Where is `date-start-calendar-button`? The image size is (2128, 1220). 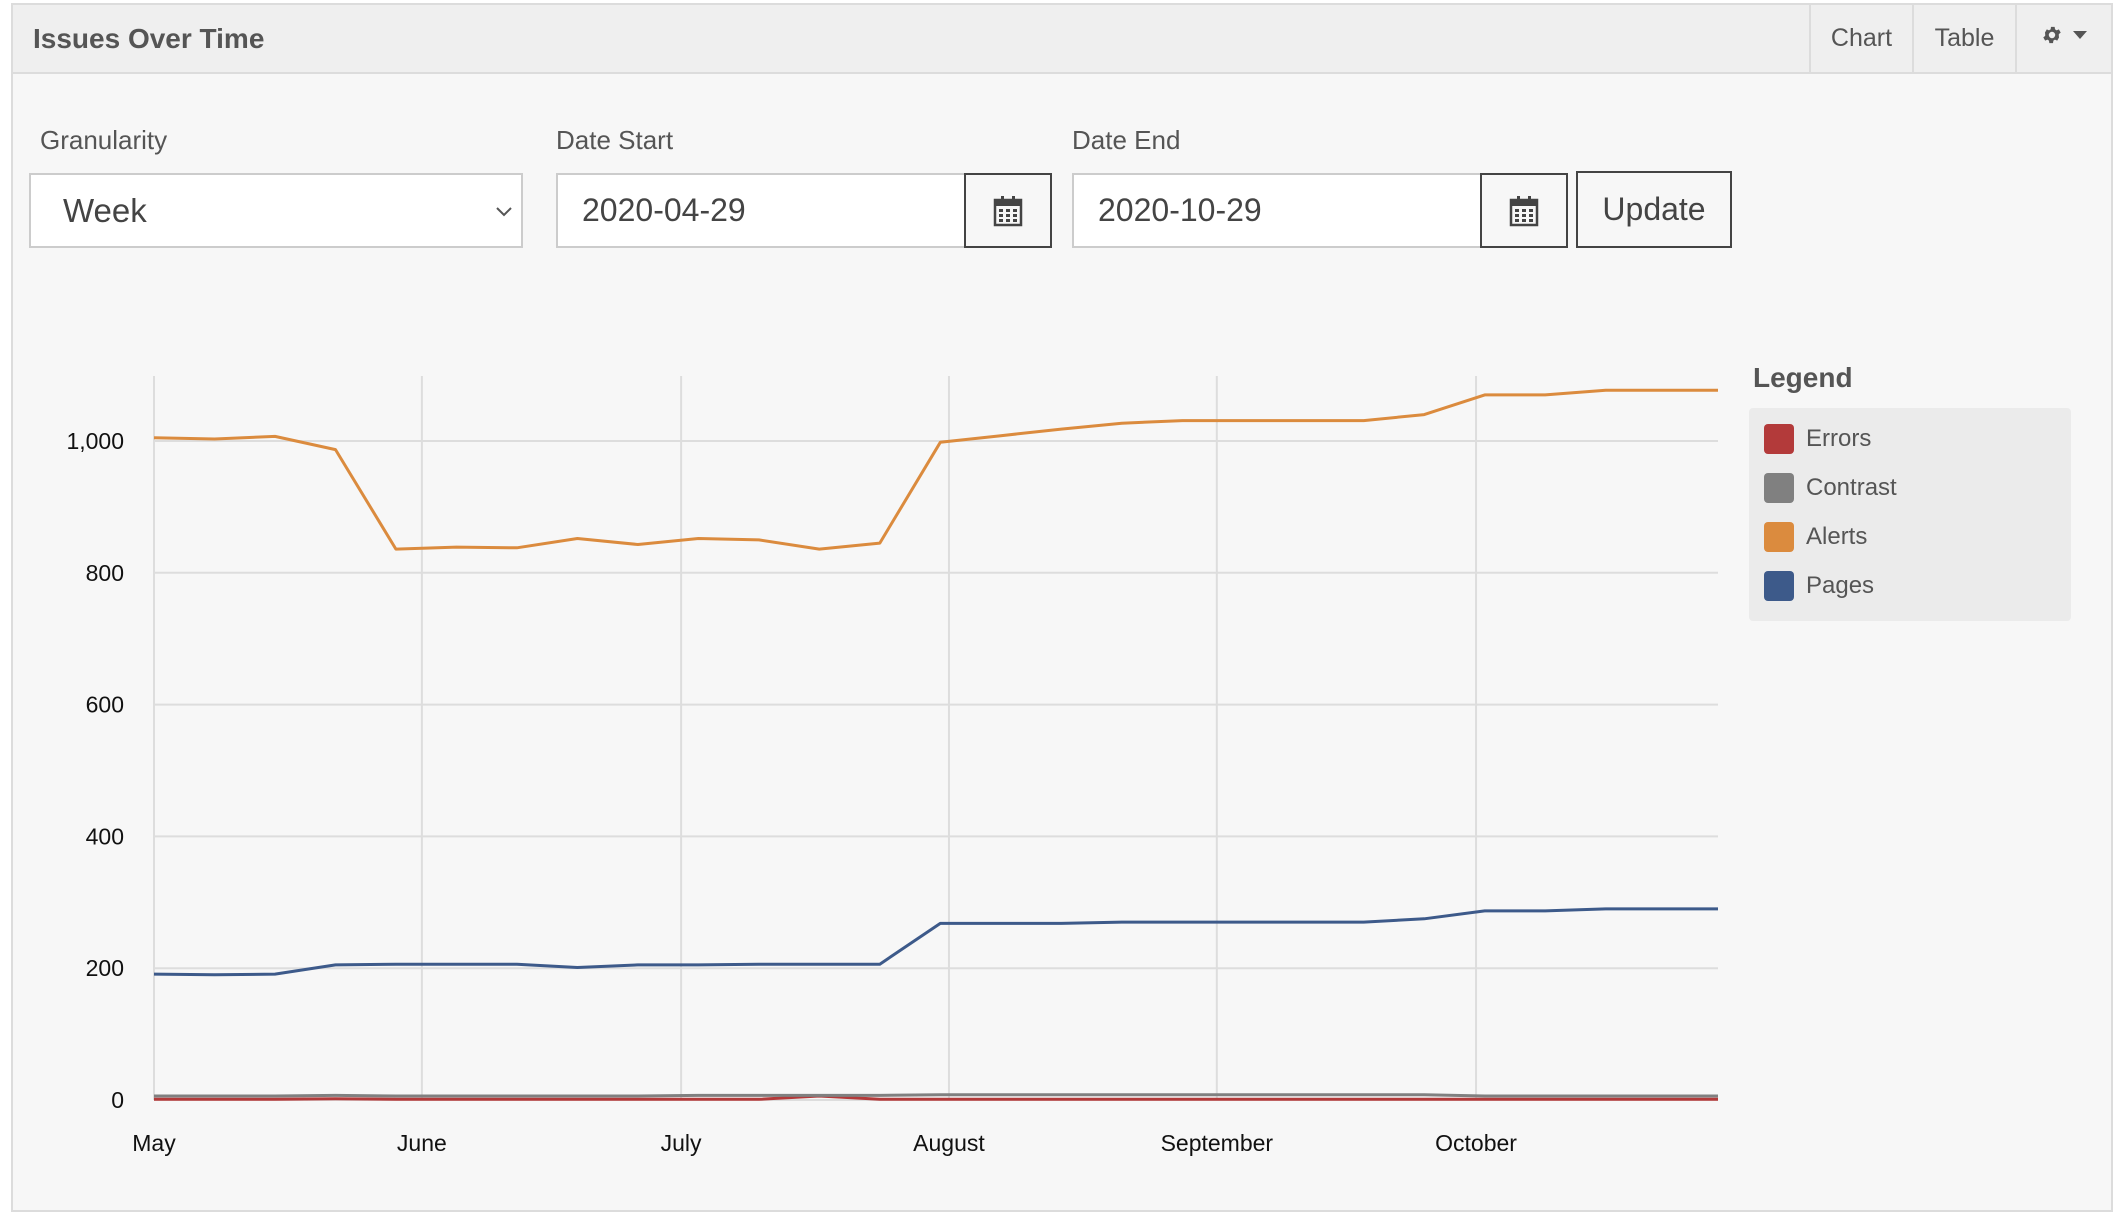 date-start-calendar-button is located at coordinates (1008, 210).